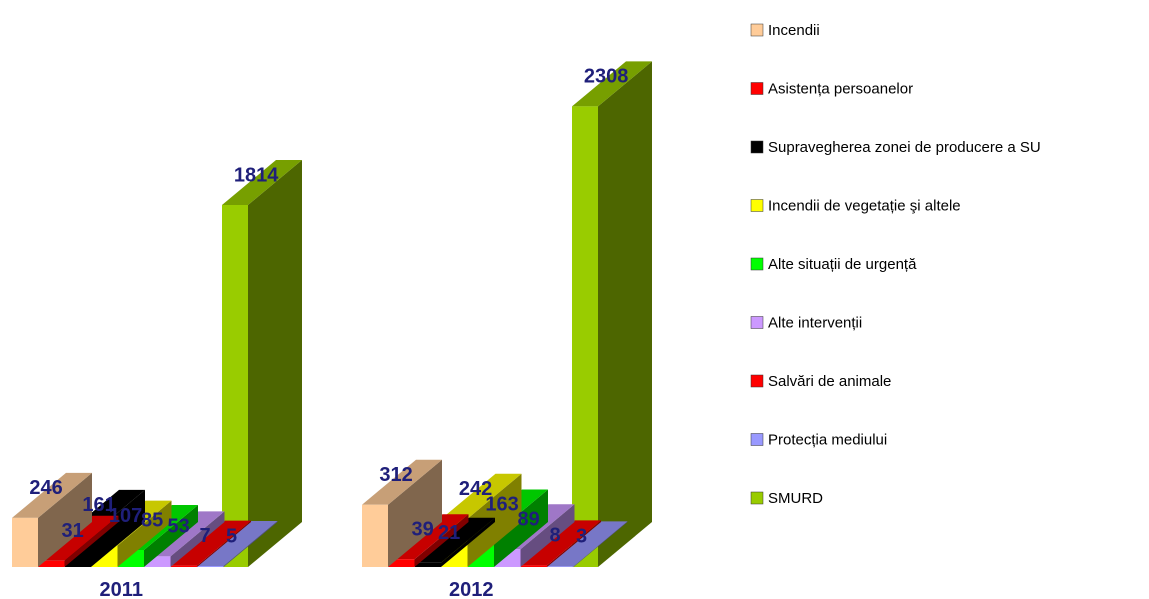 Image resolution: width=1149 pixels, height=599 pixels. What do you see at coordinates (72, 531) in the screenshot?
I see `value-label: 31` at bounding box center [72, 531].